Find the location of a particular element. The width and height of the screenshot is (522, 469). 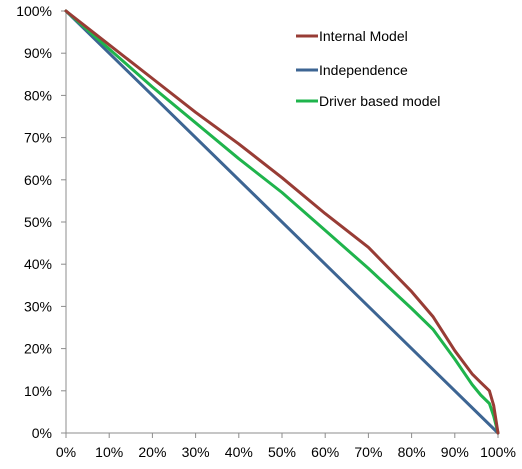

y-tick-label: 0% is located at coordinates (42, 433).